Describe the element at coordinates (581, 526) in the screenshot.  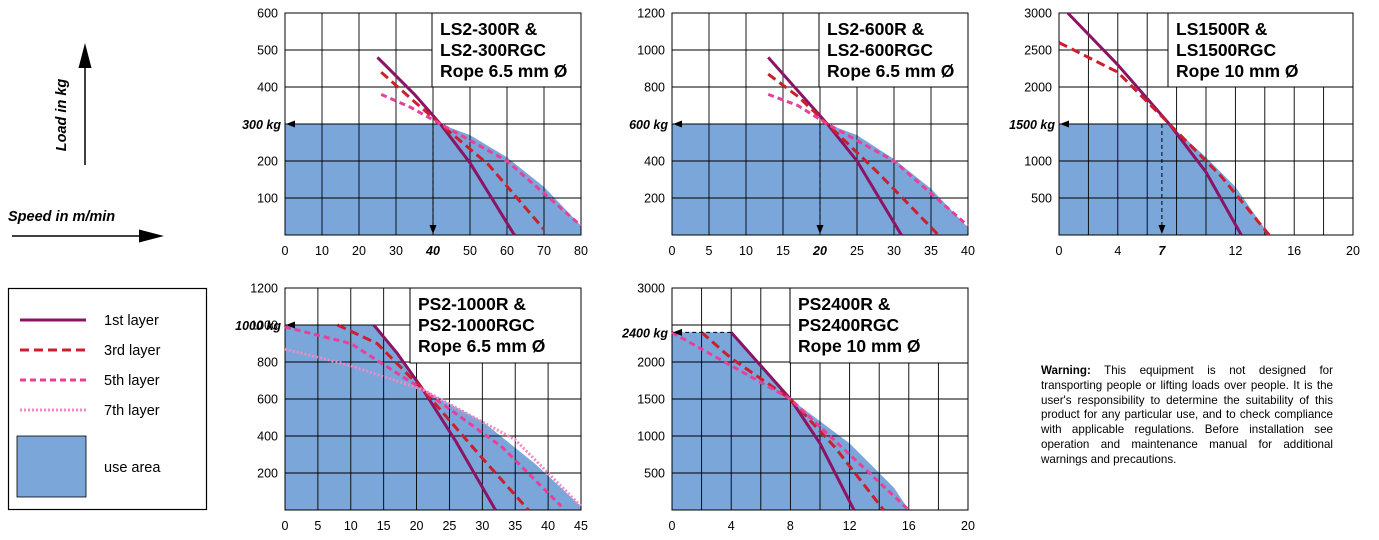
I see `x-tick-label: 45` at that location.